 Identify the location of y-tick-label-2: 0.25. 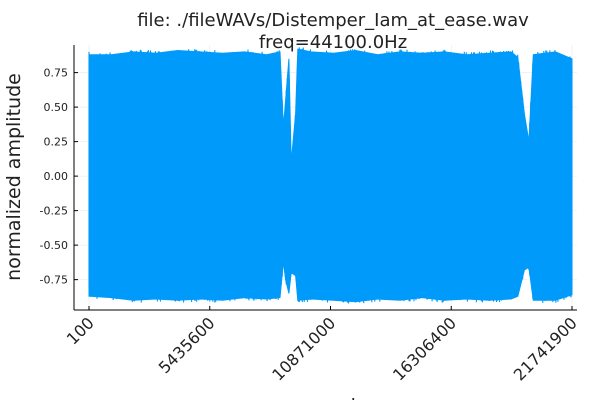
(56, 142).